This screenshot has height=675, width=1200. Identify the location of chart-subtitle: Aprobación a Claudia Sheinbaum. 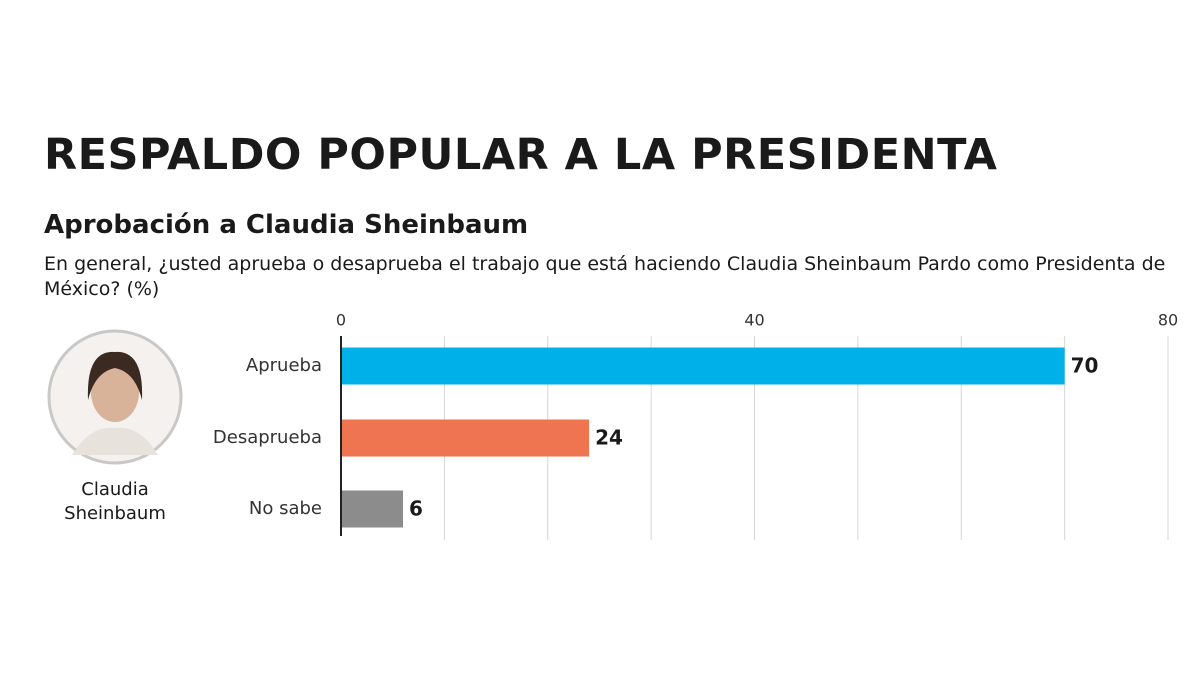
(286, 225).